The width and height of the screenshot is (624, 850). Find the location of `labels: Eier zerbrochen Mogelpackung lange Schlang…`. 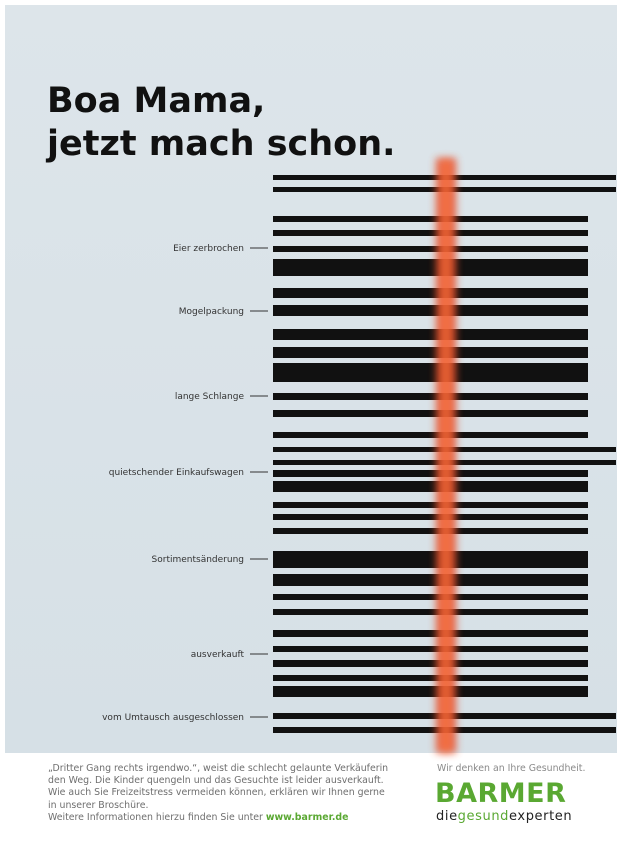

labels: Eier zerbrochen Mogelpackung lange Schlang… is located at coordinates (185, 483).